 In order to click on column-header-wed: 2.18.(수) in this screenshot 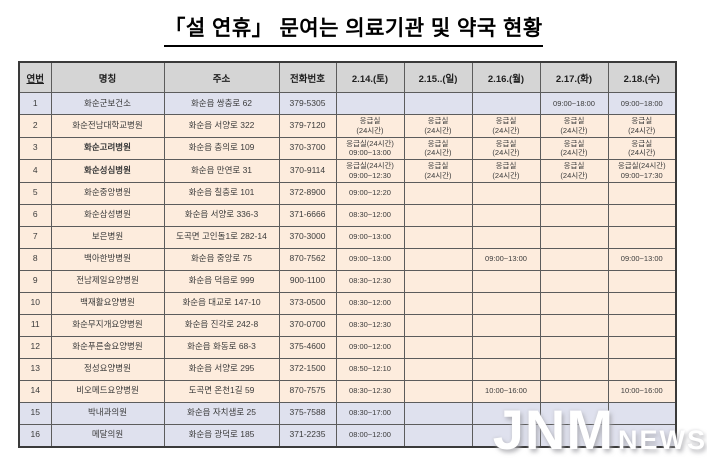, I will do `click(642, 77)`.